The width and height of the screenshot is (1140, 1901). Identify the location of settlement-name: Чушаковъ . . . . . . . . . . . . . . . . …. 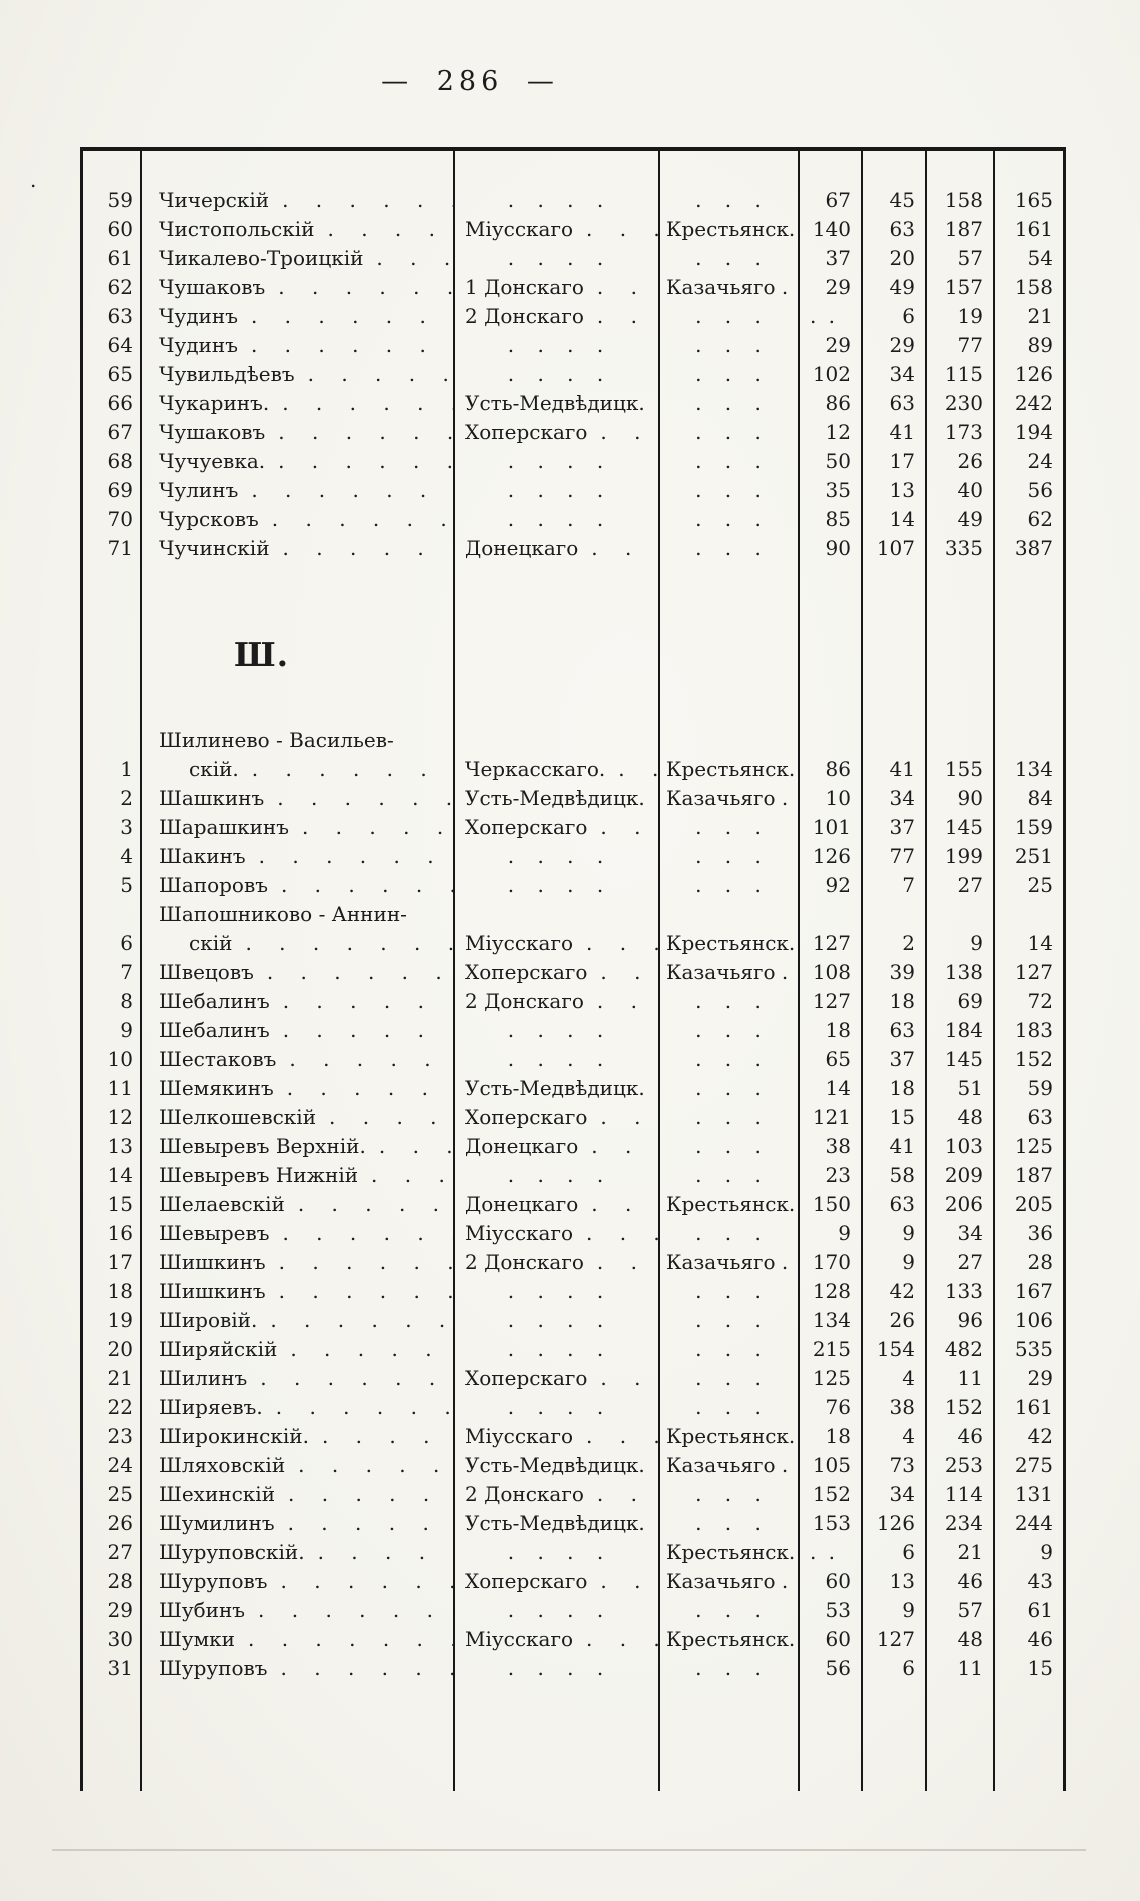
(296, 287).